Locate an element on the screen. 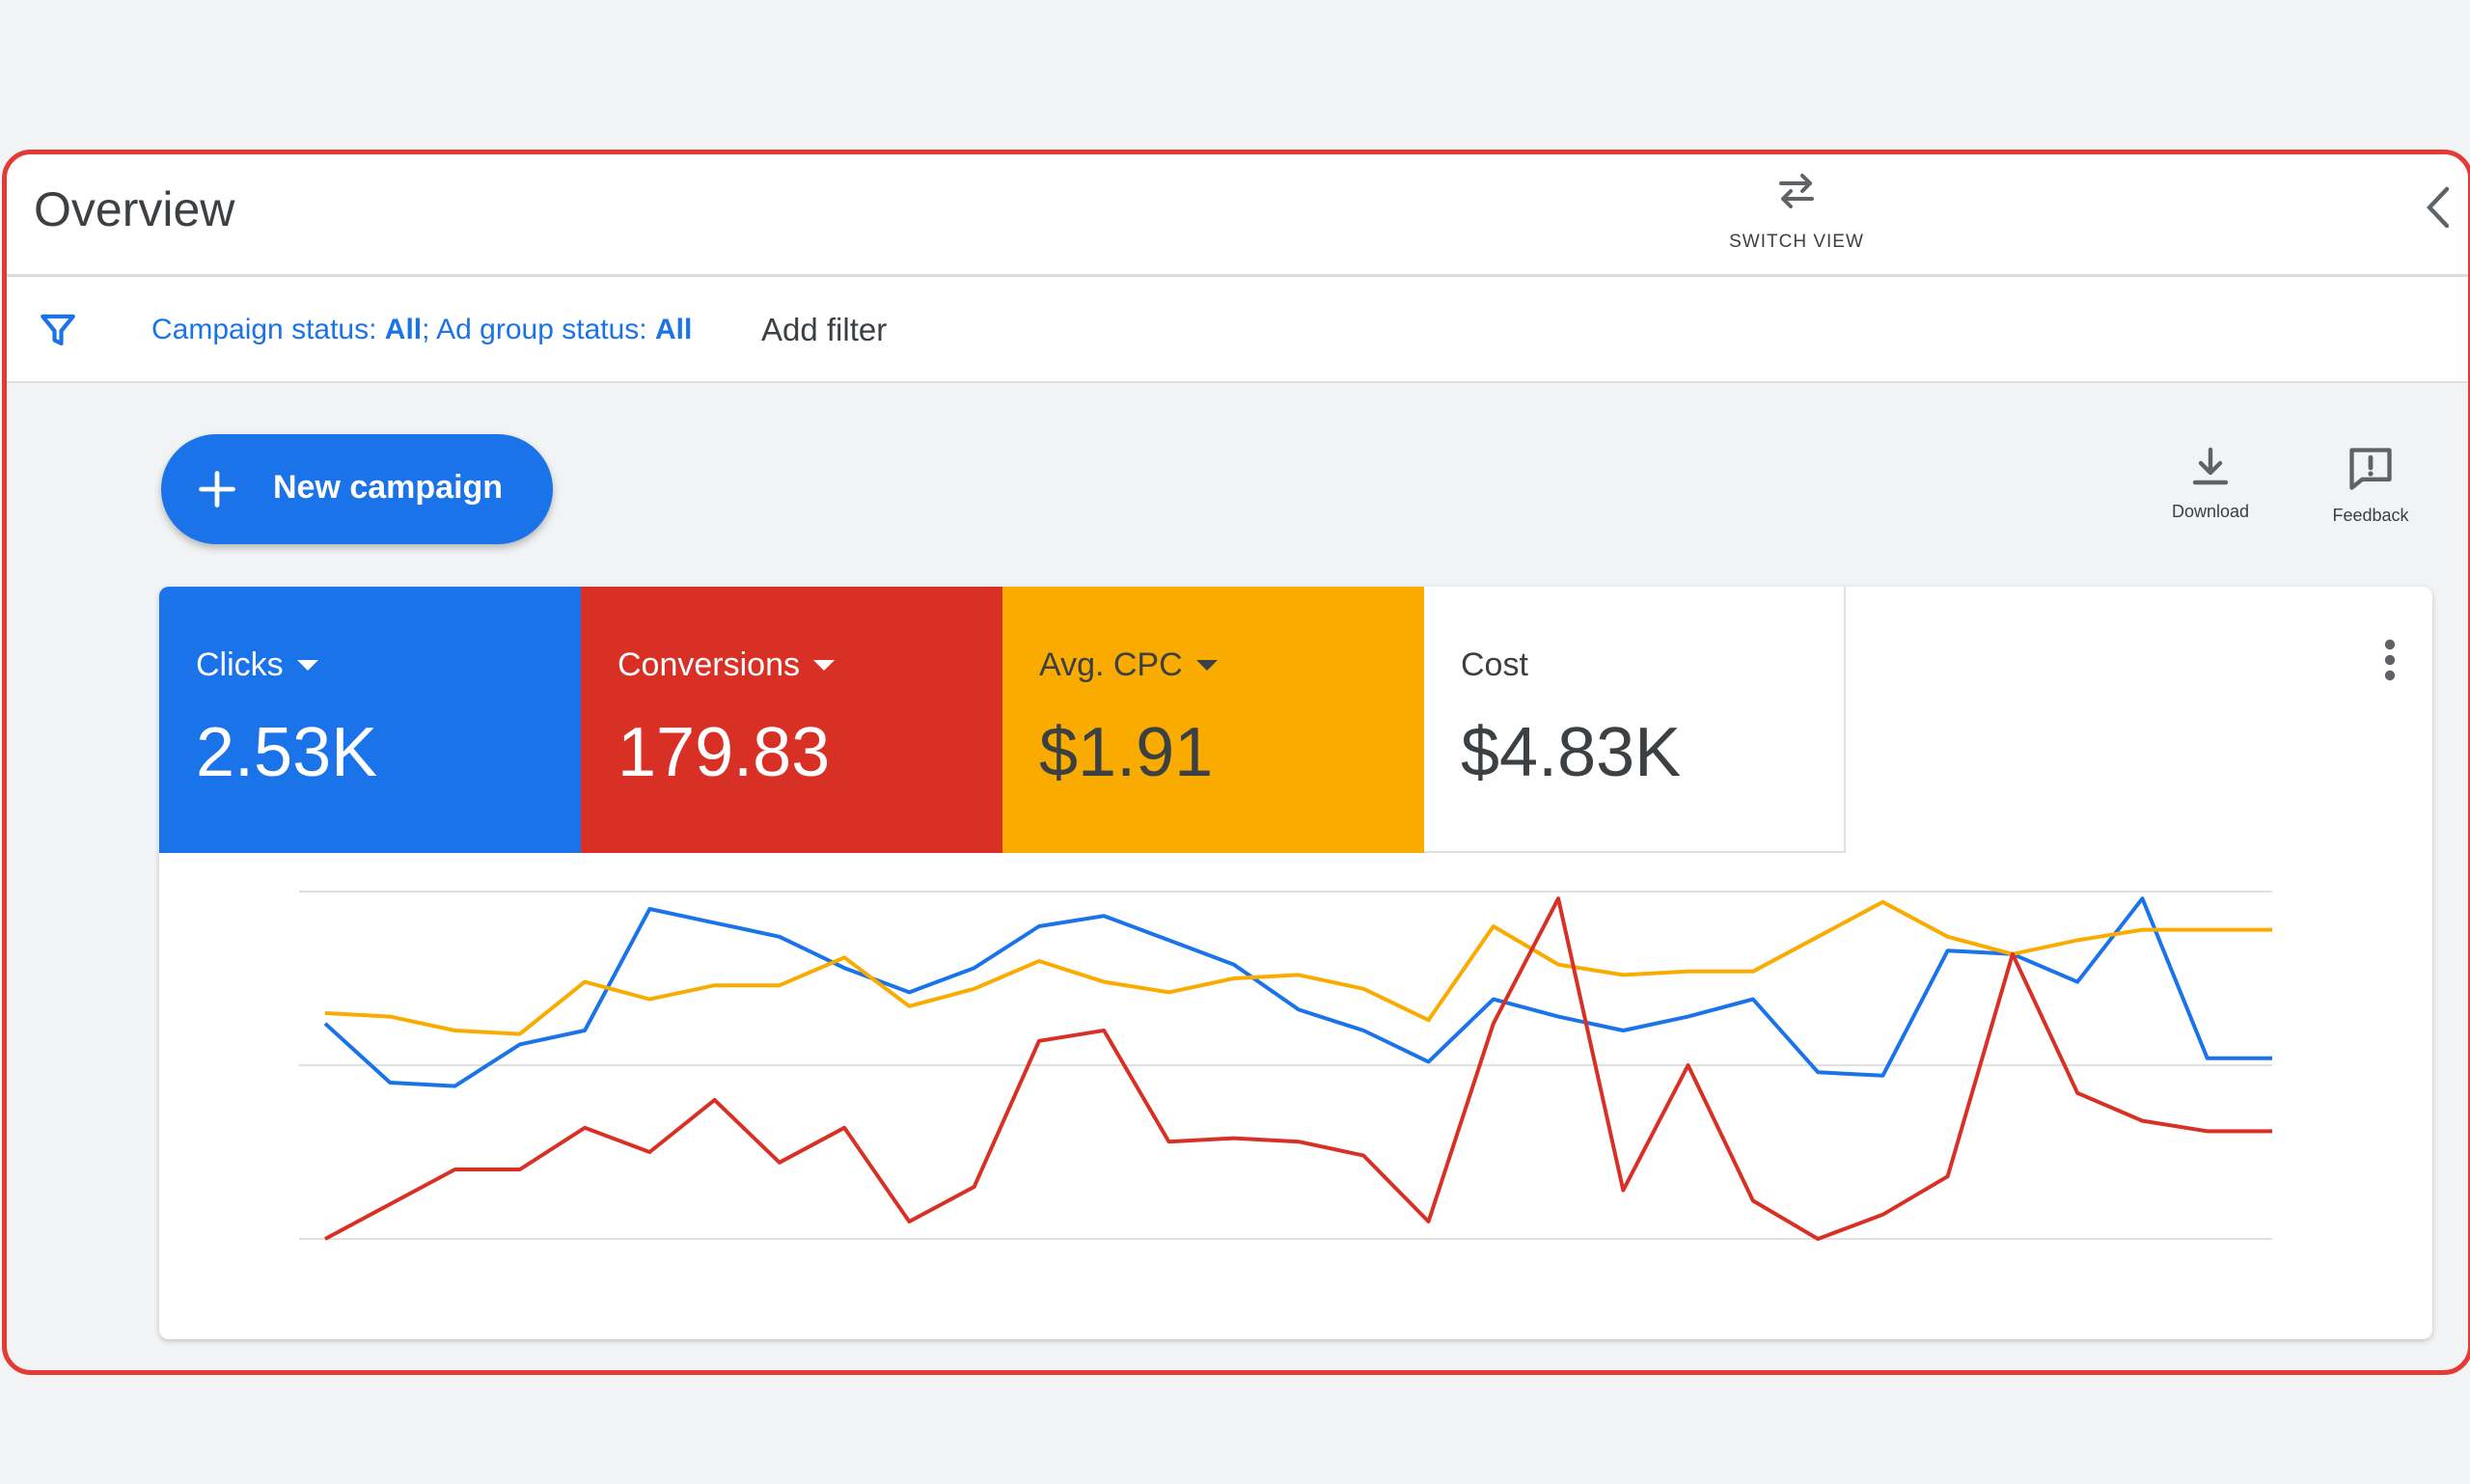 Image resolution: width=2470 pixels, height=1484 pixels. more-options-button is located at coordinates (2390, 662).